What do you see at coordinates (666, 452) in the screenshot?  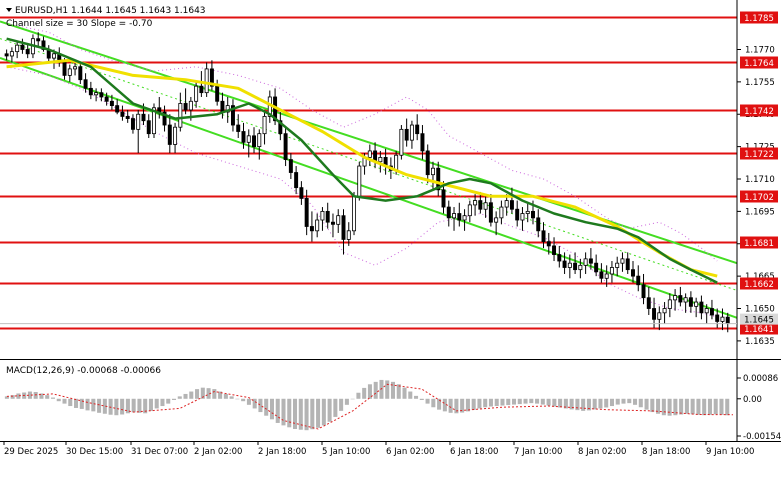 I see `time-tick-label: 8 Jan 18:00` at bounding box center [666, 452].